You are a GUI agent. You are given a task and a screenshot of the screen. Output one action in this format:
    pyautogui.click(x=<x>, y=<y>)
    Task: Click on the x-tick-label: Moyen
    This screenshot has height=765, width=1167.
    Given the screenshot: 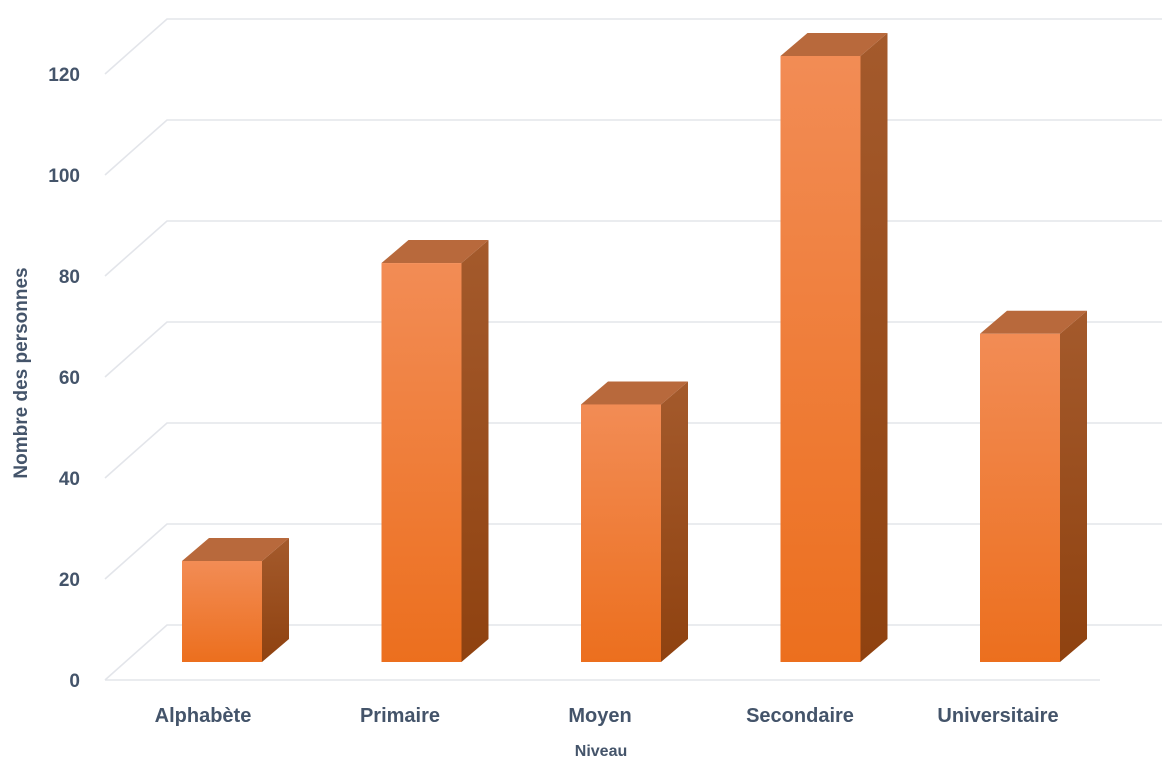 What is the action you would take?
    pyautogui.click(x=599, y=716)
    